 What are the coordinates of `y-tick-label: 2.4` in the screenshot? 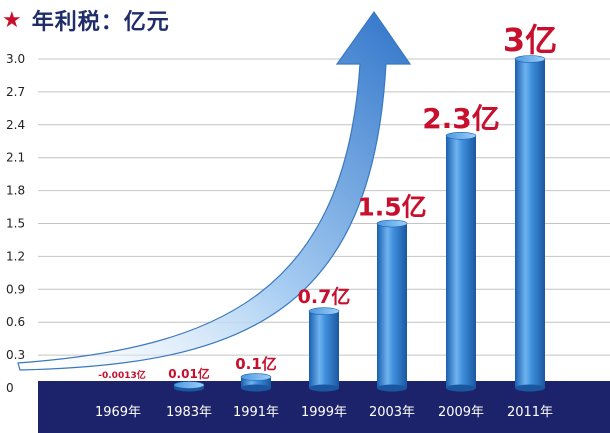 It's located at (15, 125).